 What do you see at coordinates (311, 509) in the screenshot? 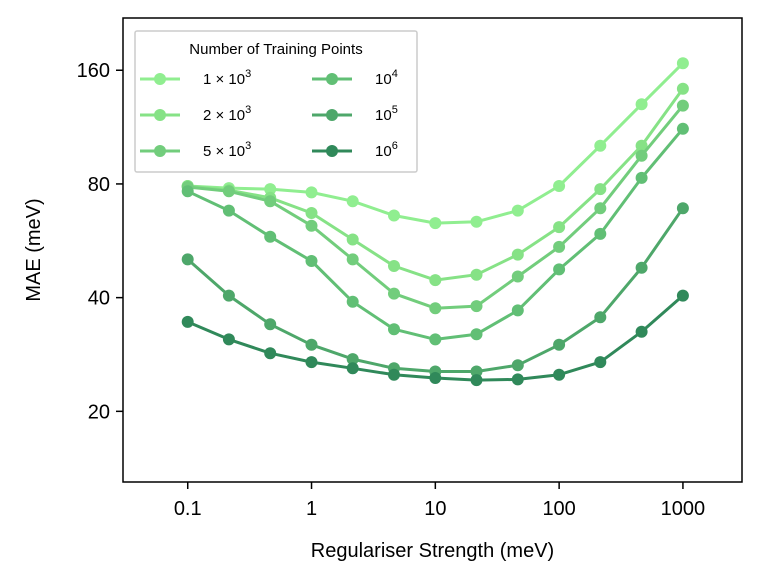
I see `x-tick-label: 1` at bounding box center [311, 509].